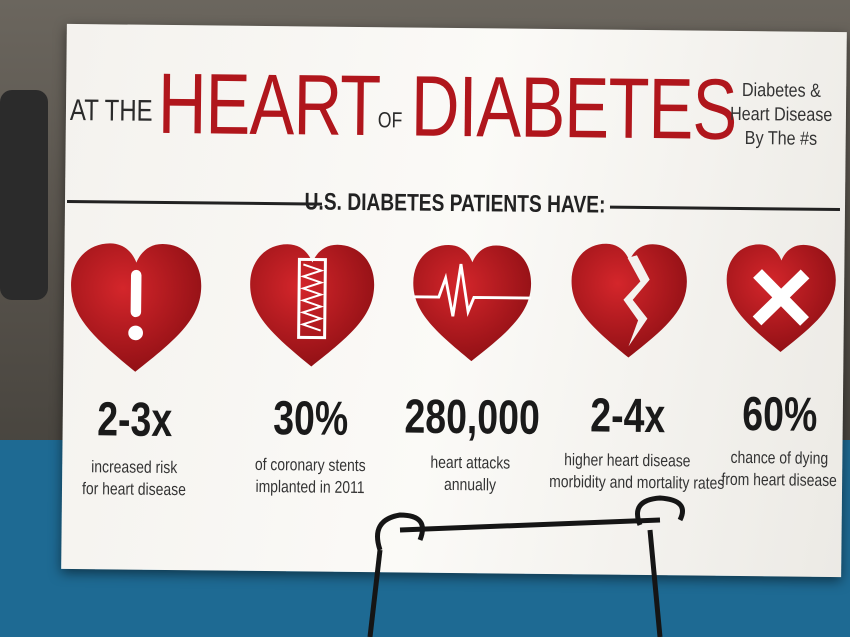 Image resolution: width=850 pixels, height=637 pixels. I want to click on stat-description: of coronary stents, so click(310, 465).